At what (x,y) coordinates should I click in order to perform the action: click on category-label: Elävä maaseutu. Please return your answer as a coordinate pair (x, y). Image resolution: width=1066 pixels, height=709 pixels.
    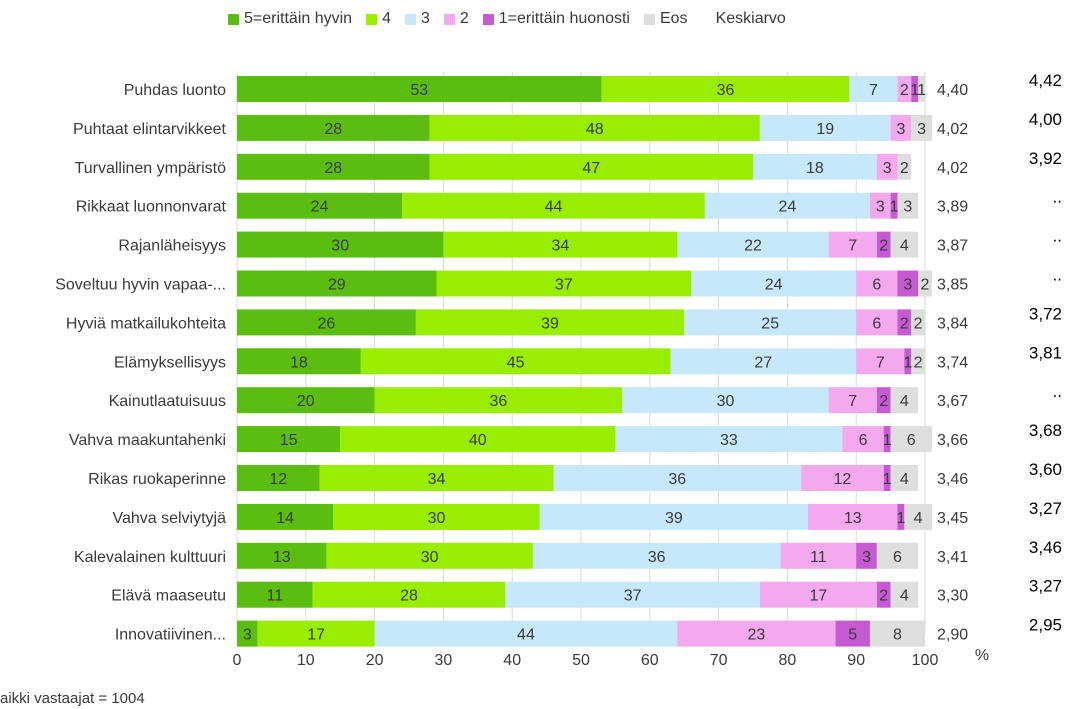
    Looking at the image, I should click on (168, 596).